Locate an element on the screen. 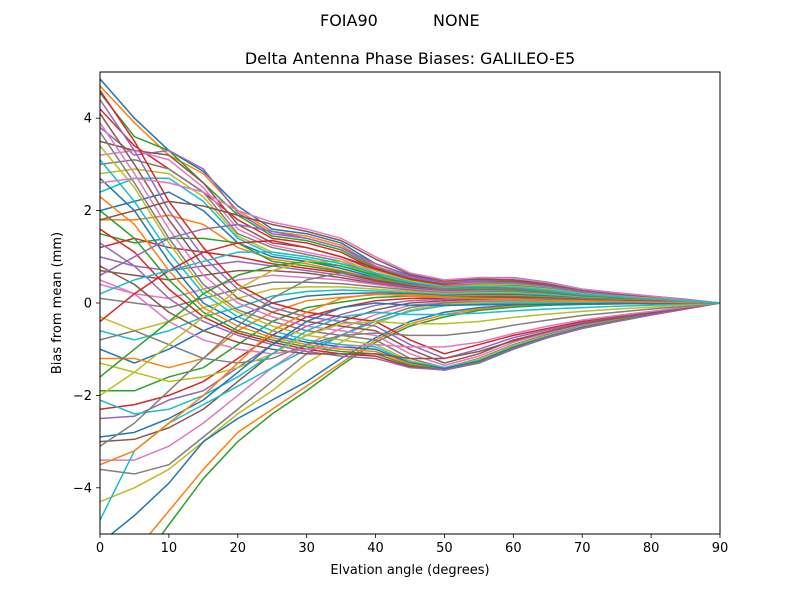  x-tick-label: 40 is located at coordinates (375, 548).